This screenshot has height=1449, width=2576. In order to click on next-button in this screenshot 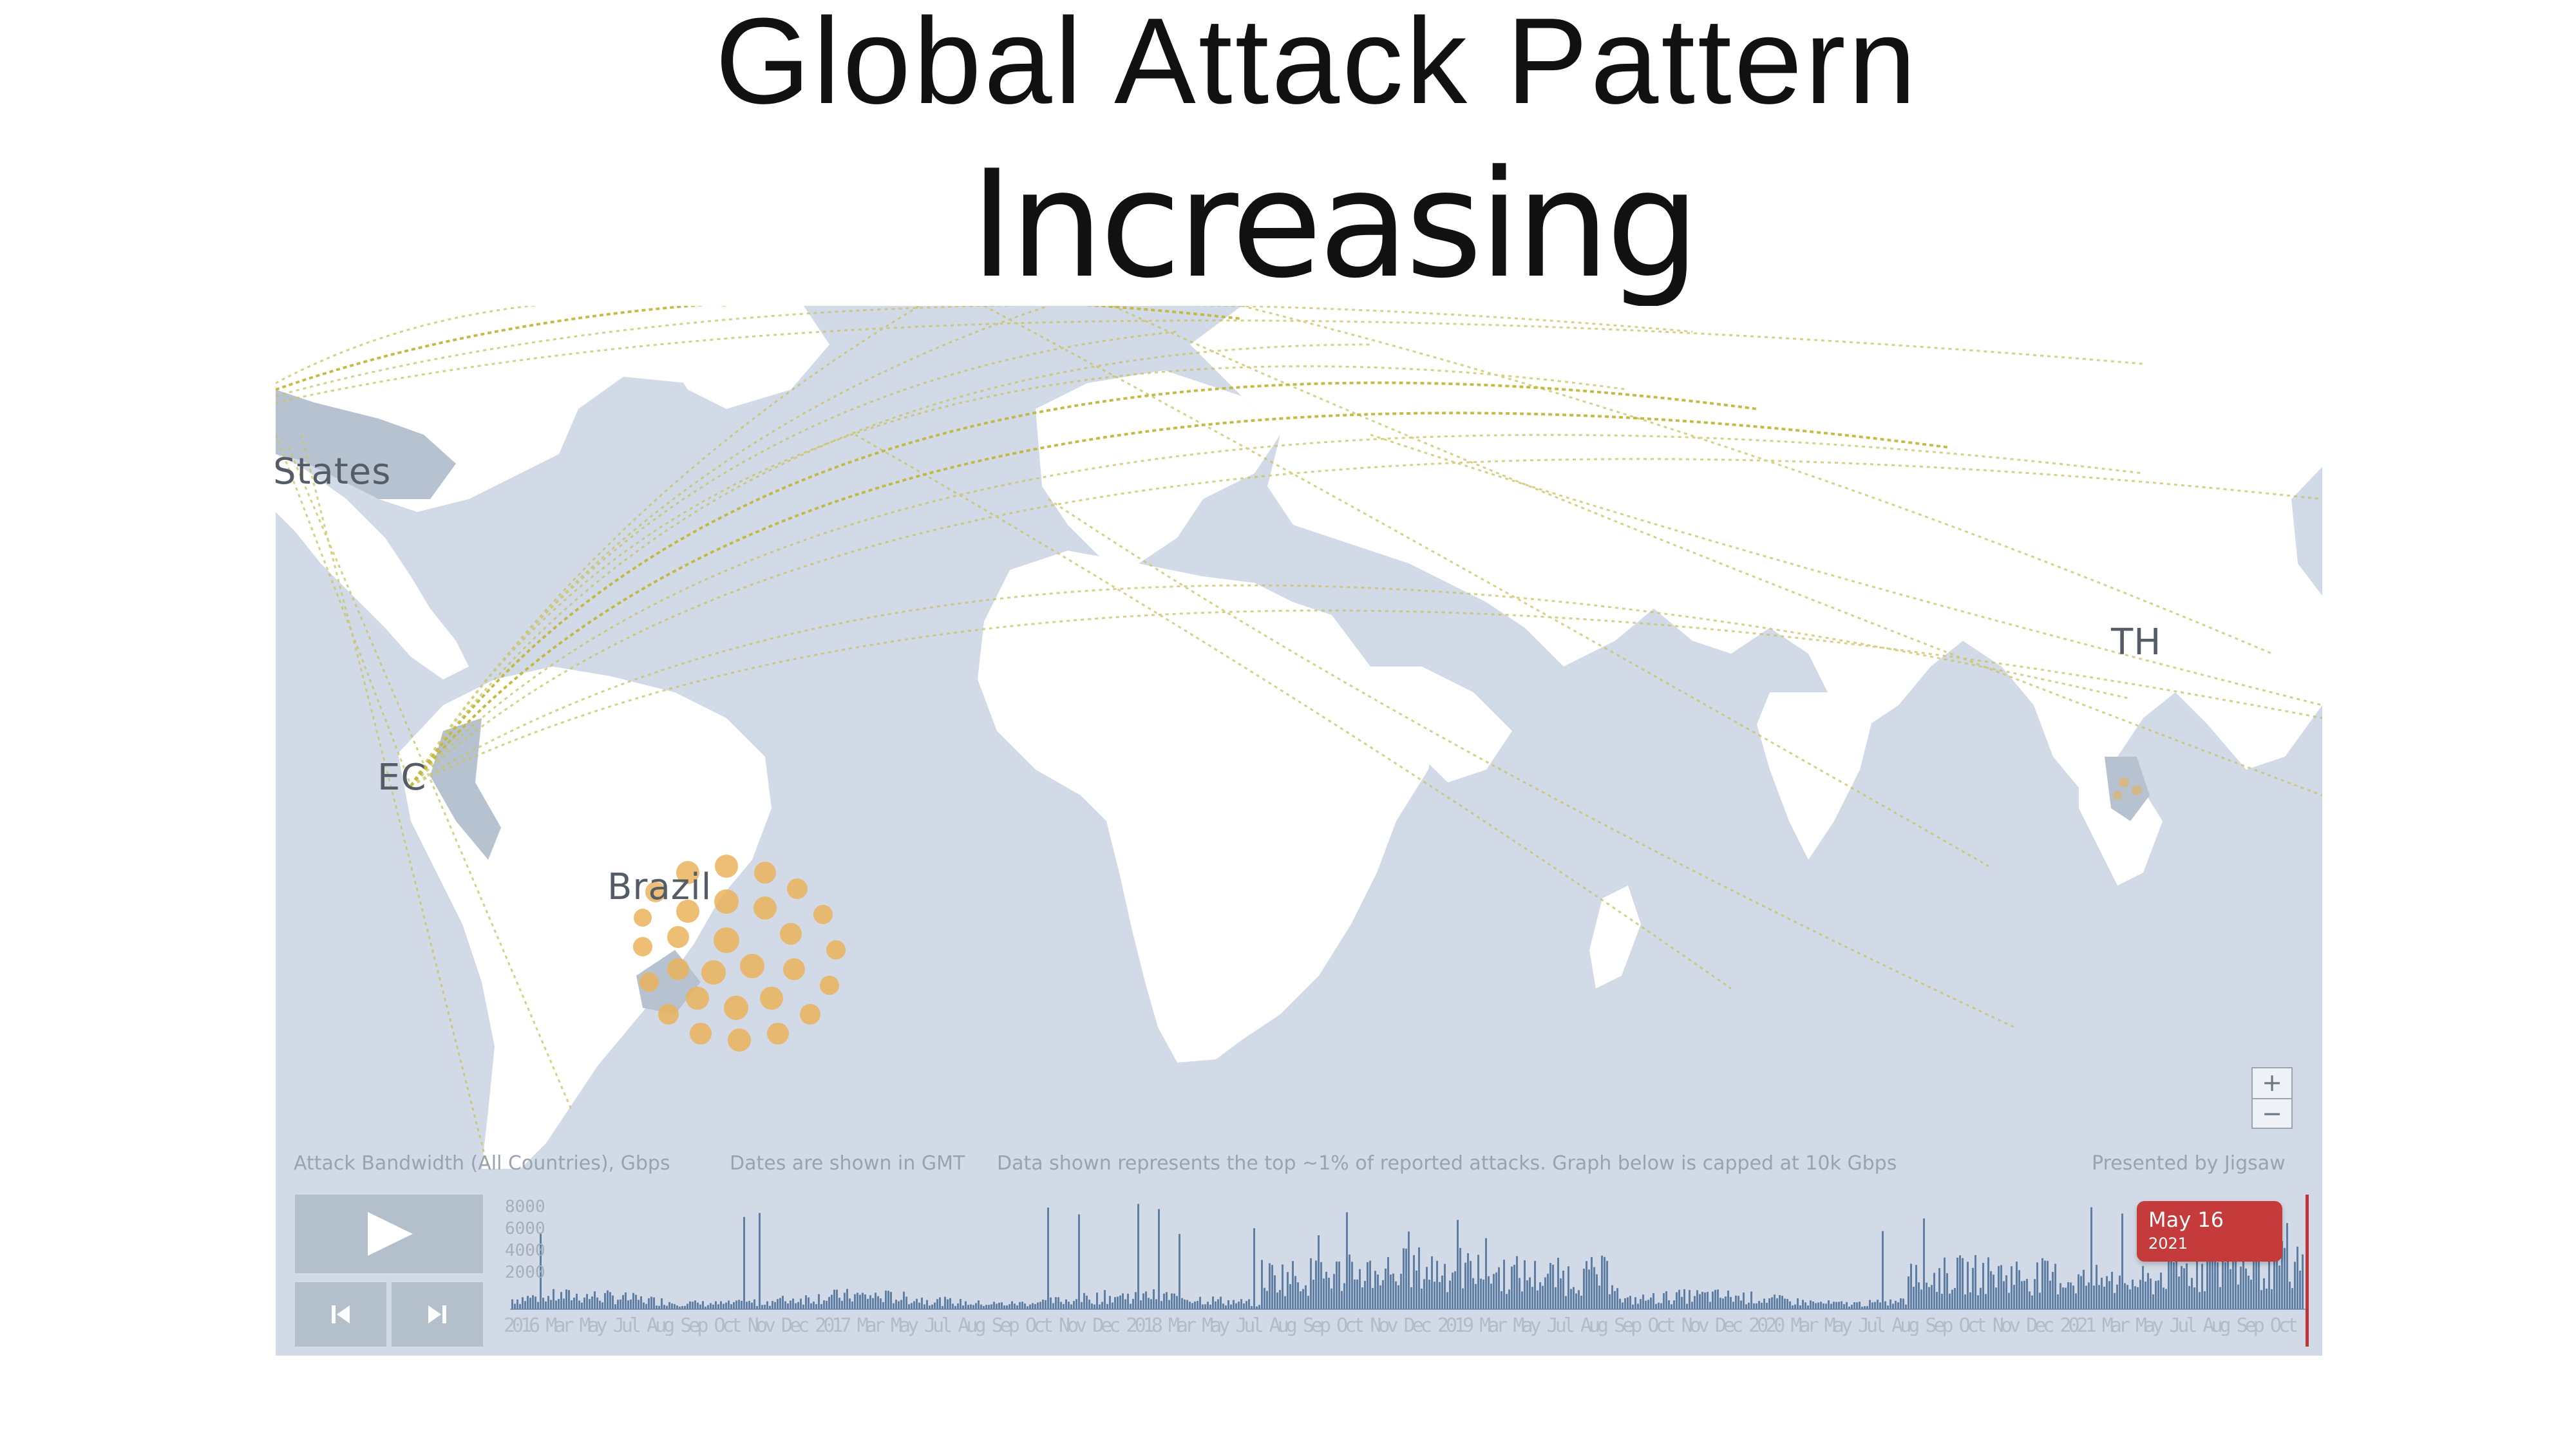, I will do `click(437, 1315)`.